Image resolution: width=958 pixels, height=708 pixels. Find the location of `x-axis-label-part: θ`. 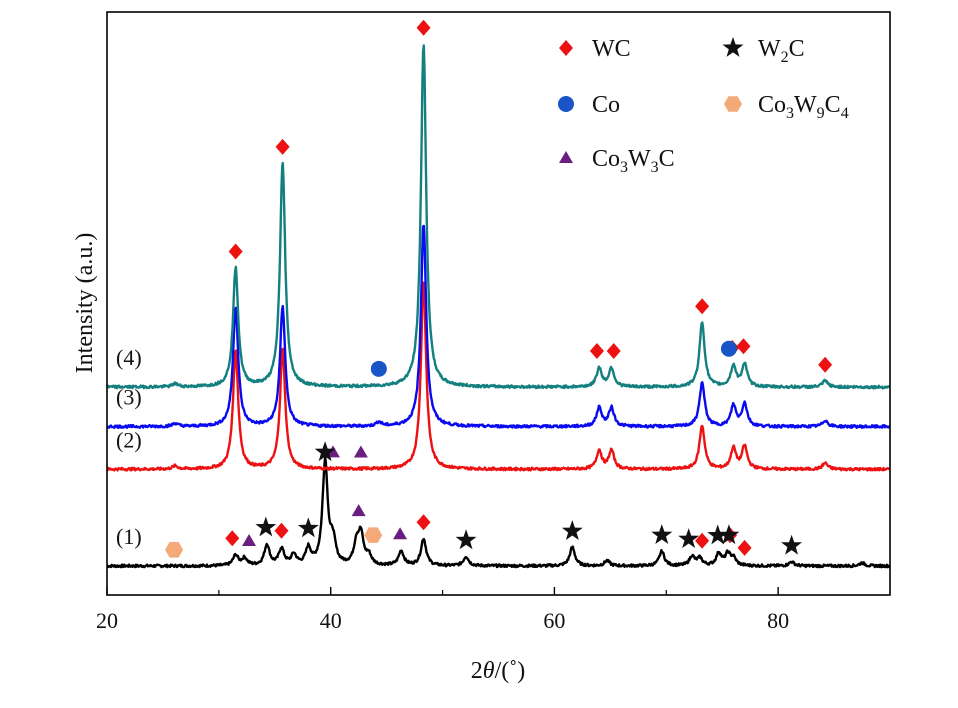

x-axis-label-part: θ is located at coordinates (489, 671).